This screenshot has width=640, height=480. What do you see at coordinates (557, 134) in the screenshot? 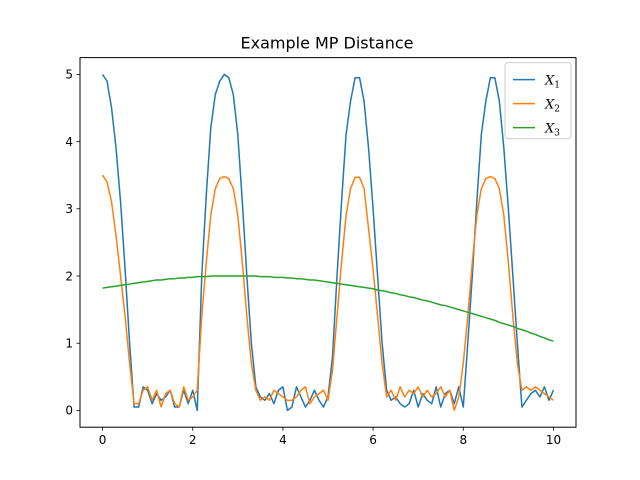
I see `legend-label-subscript: 3` at bounding box center [557, 134].